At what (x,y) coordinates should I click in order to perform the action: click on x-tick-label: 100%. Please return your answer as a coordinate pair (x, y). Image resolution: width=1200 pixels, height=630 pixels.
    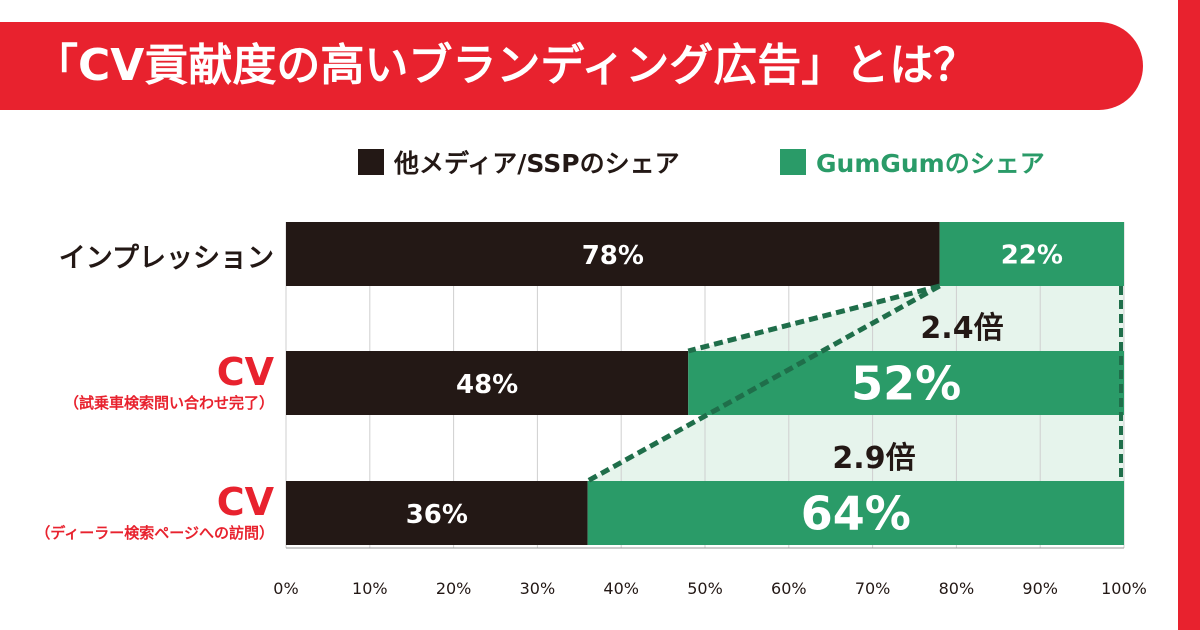
    Looking at the image, I should click on (1124, 588).